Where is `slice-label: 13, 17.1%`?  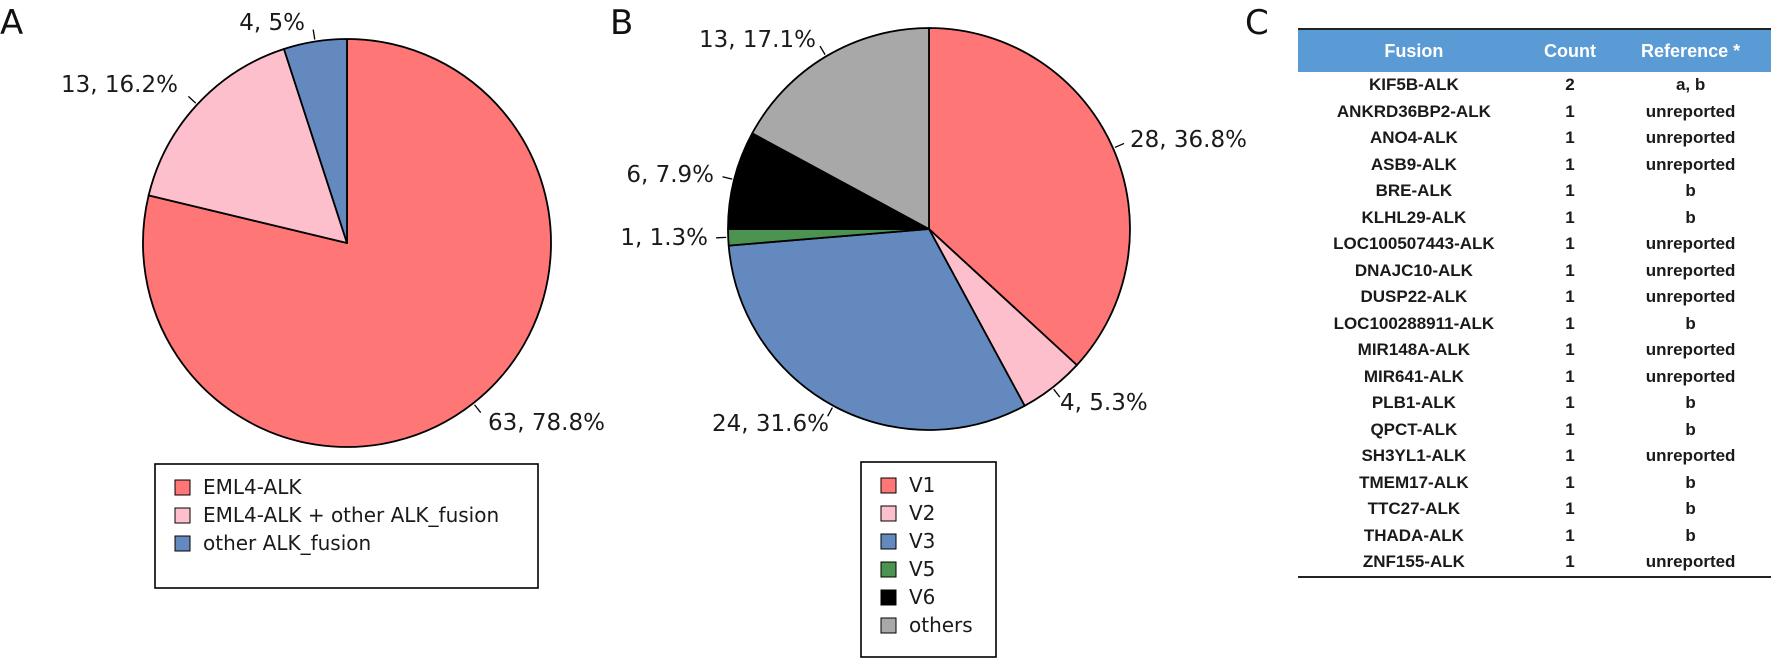 slice-label: 13, 17.1% is located at coordinates (757, 40).